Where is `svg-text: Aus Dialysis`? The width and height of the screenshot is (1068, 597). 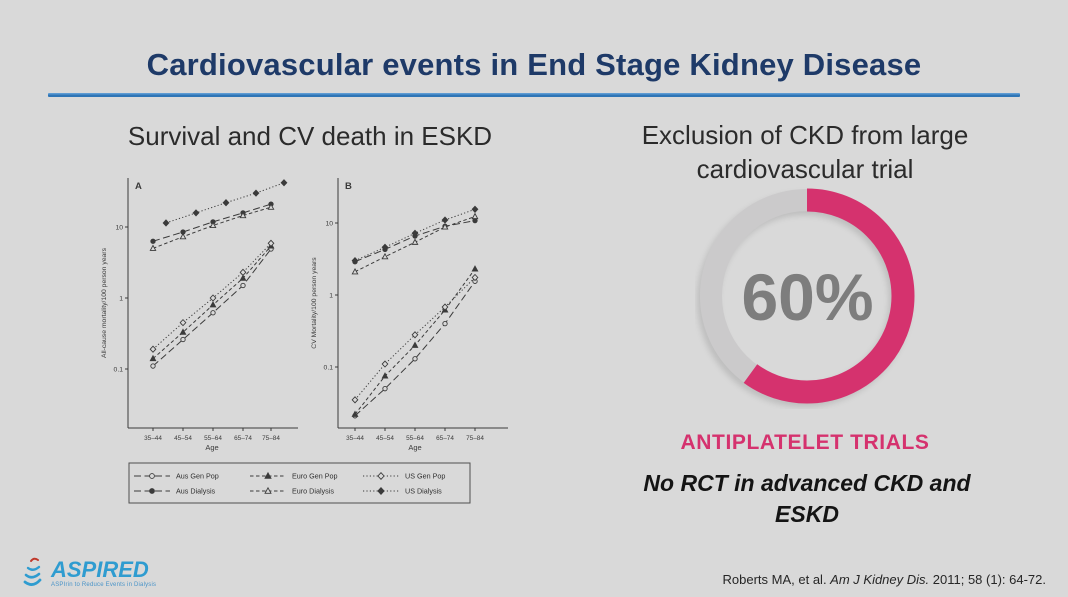
svg-text: Aus Dialysis is located at coordinates (196, 491).